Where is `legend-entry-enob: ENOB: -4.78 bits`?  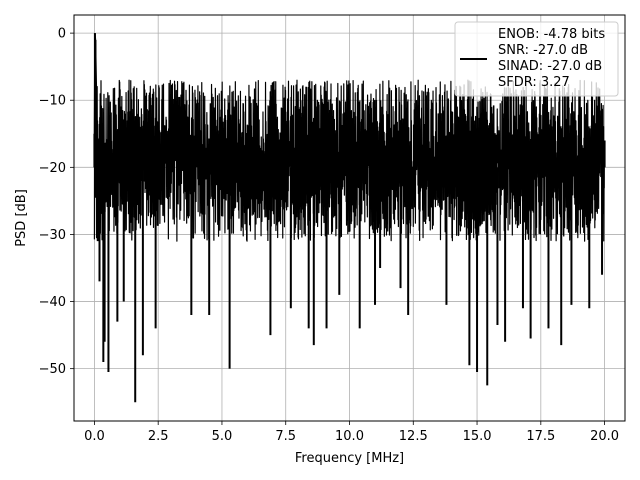
legend-entry-enob: ENOB: -4.78 bits is located at coordinates (551, 34).